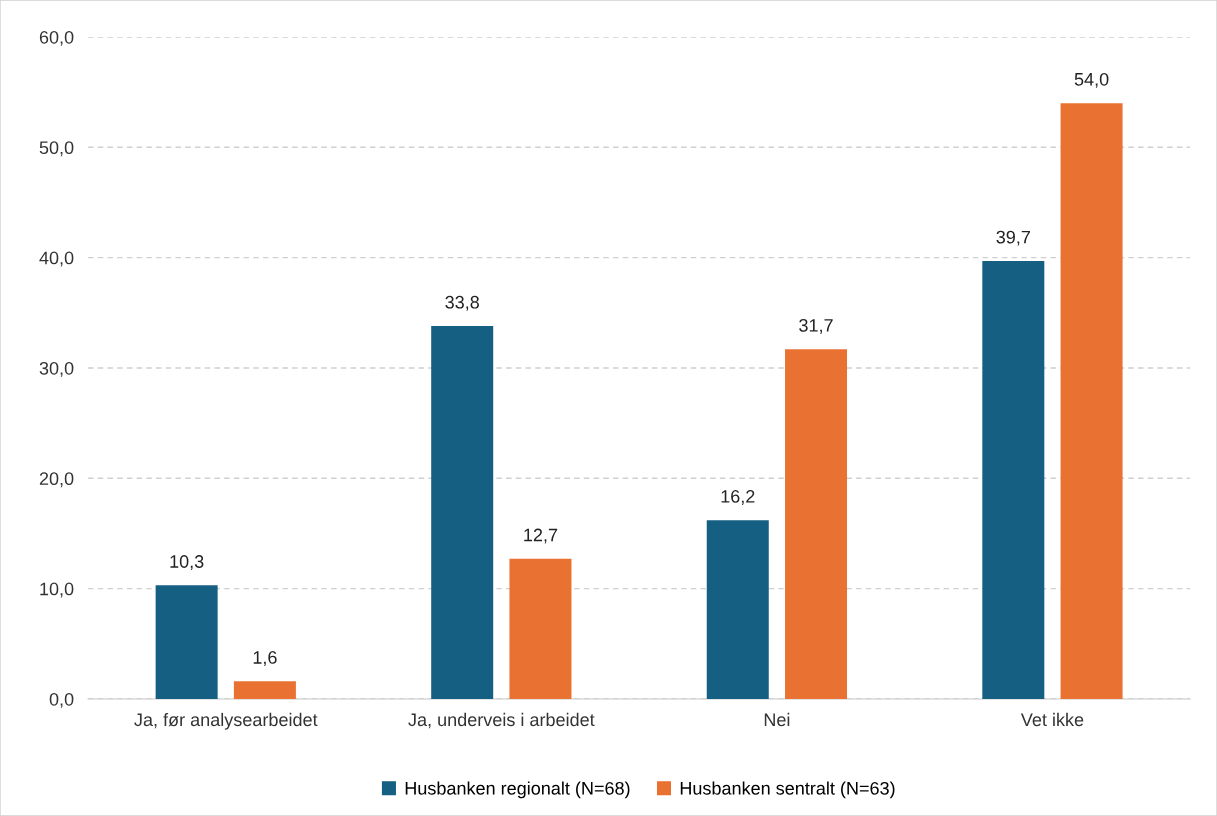  Describe the element at coordinates (187, 563) in the screenshot. I see `data-label: 10,3` at that location.